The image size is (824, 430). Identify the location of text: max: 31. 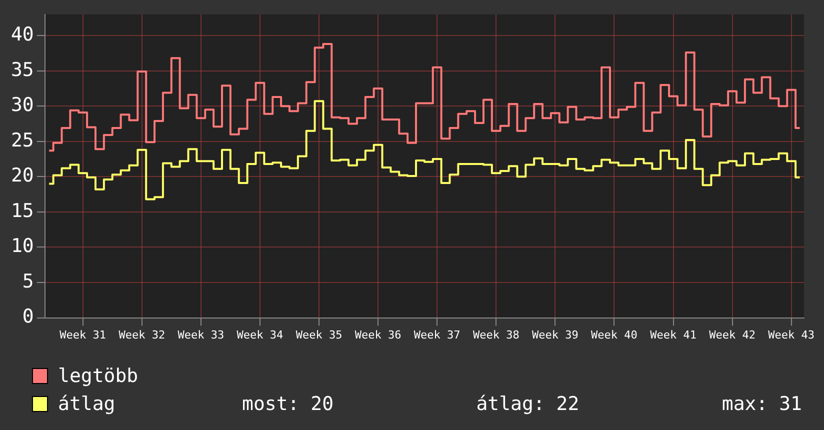
(762, 404).